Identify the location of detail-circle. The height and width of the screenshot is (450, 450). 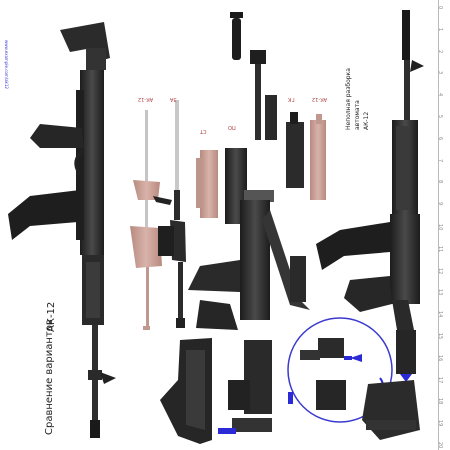
(340, 370).